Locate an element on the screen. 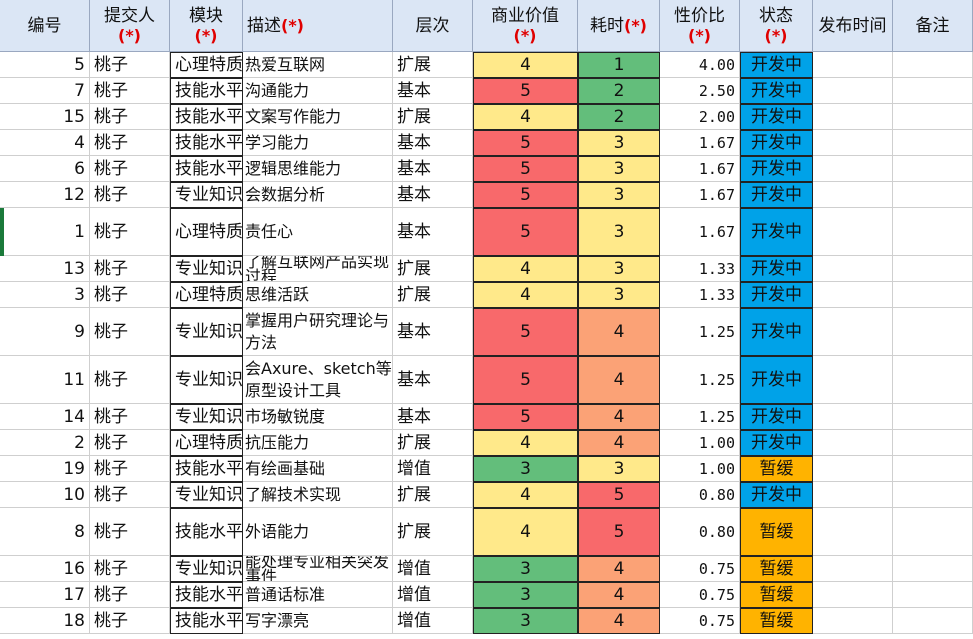 This screenshot has height=639, width=973. cell-ratio: 4.00 is located at coordinates (700, 65).